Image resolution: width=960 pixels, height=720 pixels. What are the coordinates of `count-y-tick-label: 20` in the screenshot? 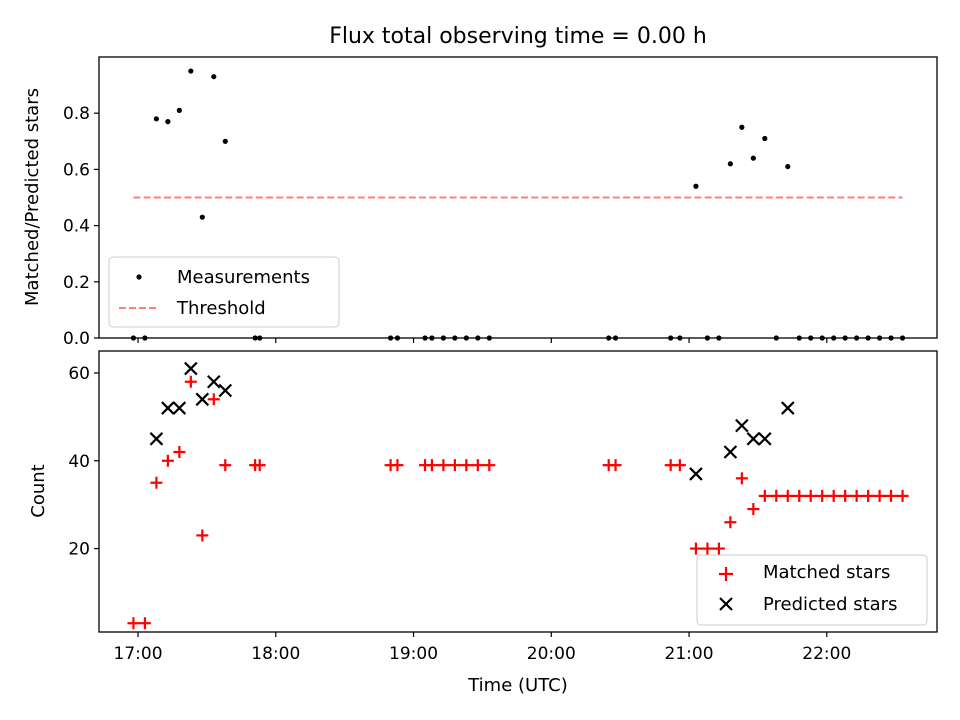 It's located at (79, 550).